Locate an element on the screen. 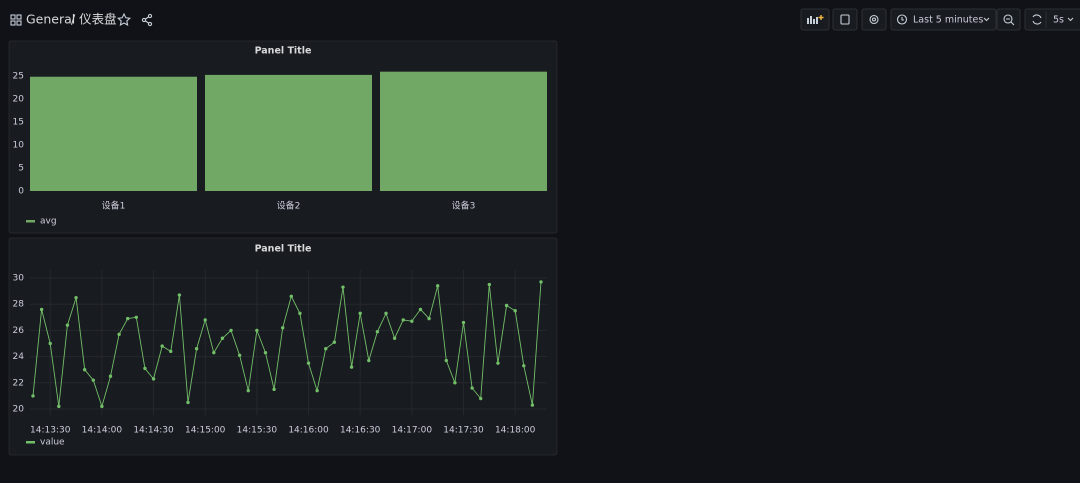 The height and width of the screenshot is (483, 1080). dashboard-icon is located at coordinates (16, 20).